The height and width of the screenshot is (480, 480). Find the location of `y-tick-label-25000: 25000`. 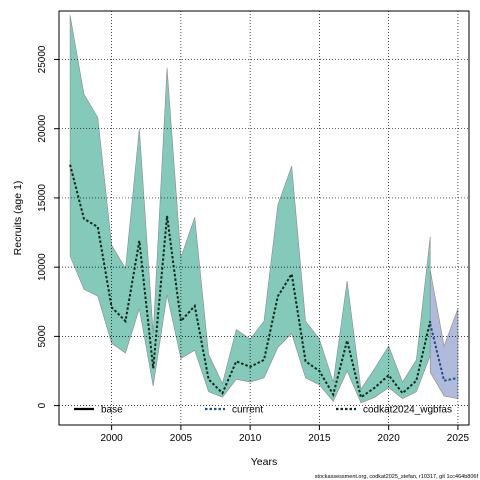

y-tick-label-25000: 25000 is located at coordinates (42, 59).